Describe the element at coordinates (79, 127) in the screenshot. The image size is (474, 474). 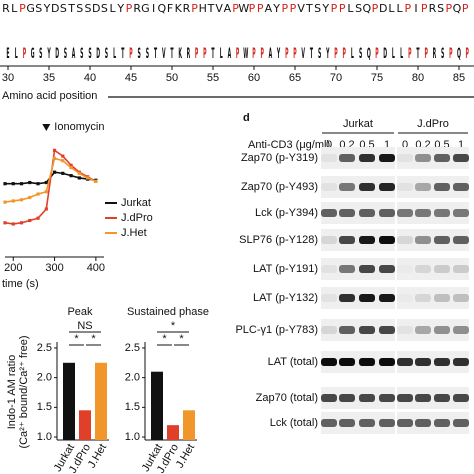
I see `annotation: Ionomycin` at that location.